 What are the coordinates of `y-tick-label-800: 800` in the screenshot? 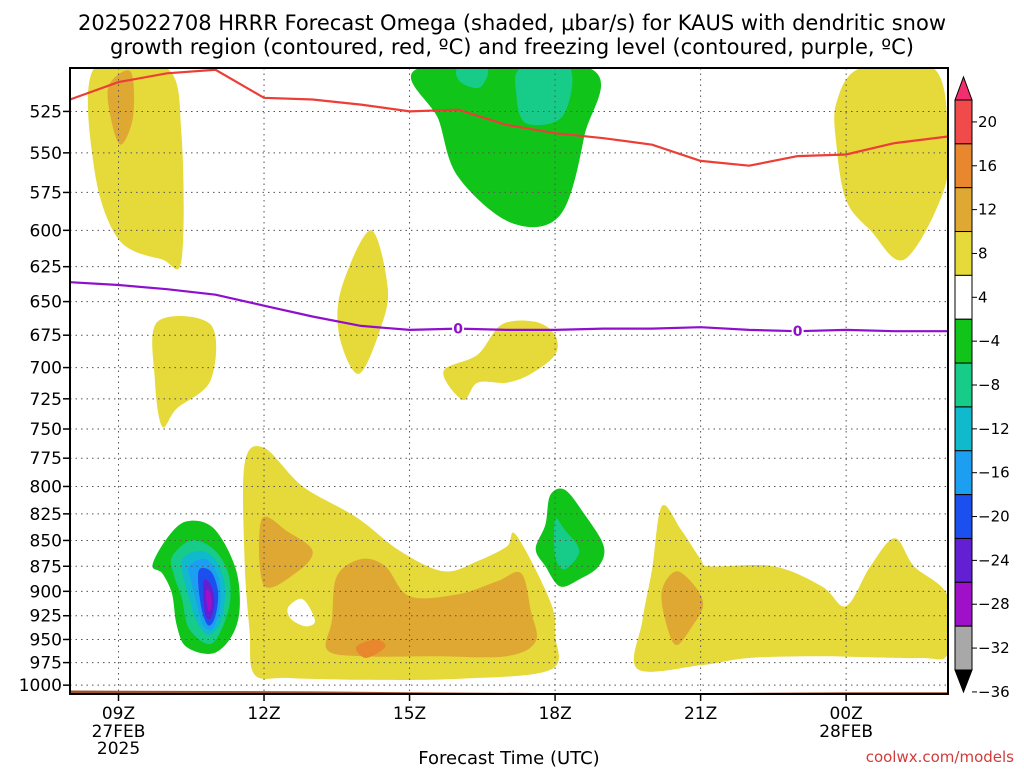 It's located at (46, 487).